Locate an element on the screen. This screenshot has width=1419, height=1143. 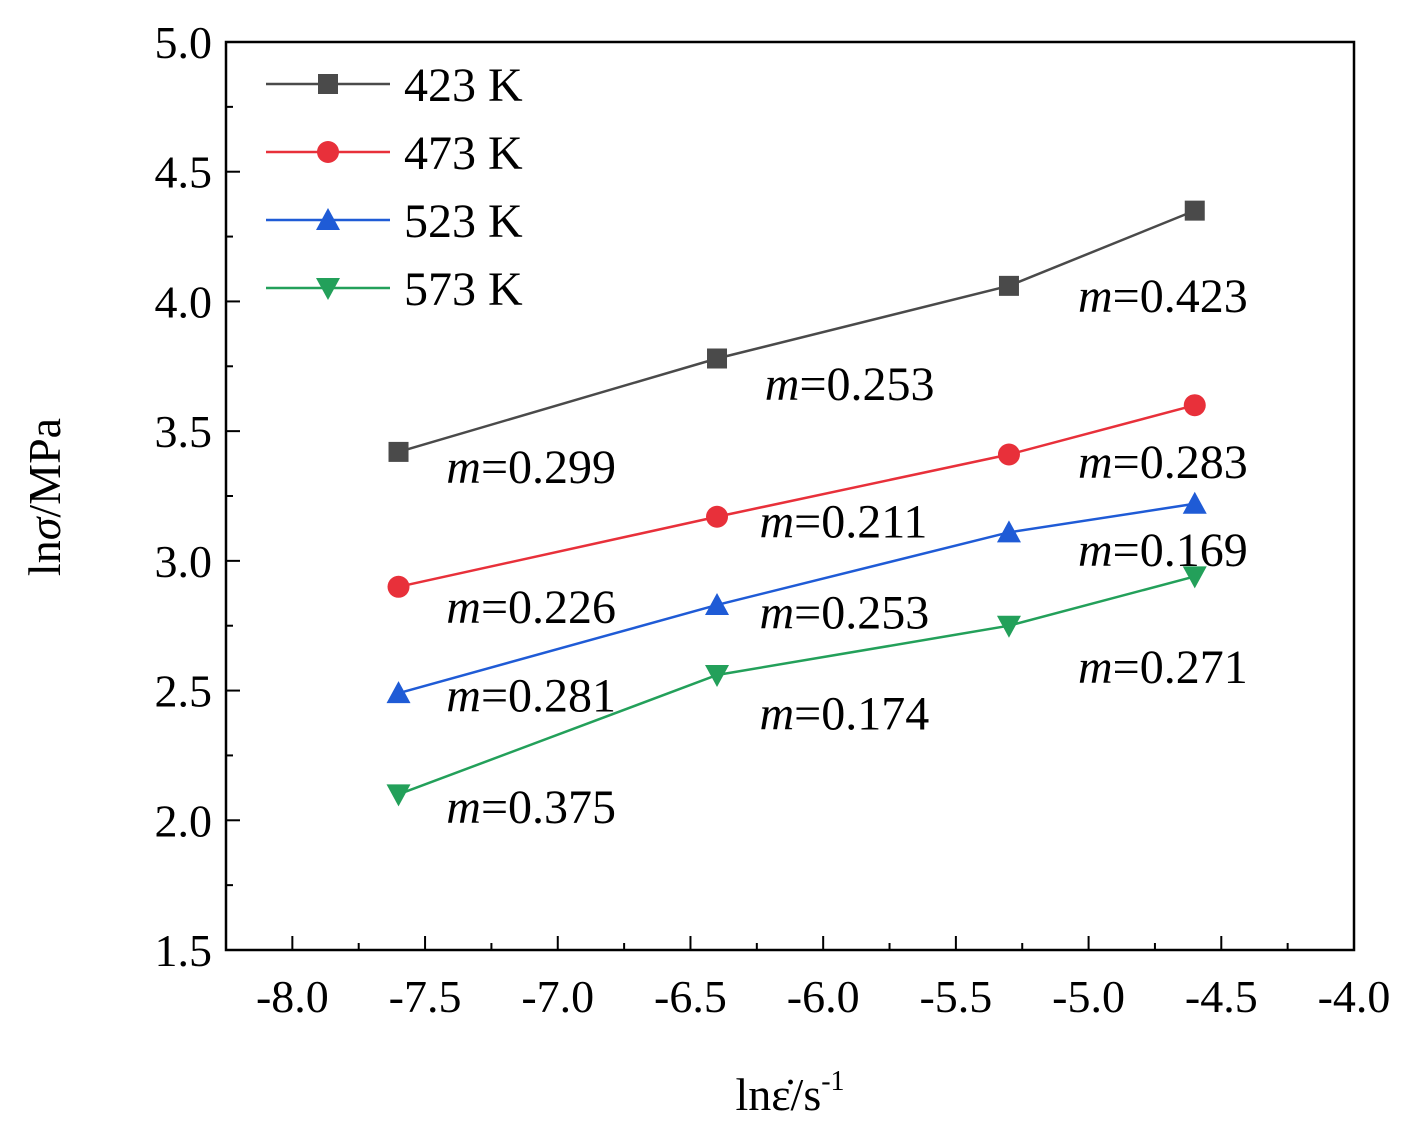
series-423-K is located at coordinates (796, 331).